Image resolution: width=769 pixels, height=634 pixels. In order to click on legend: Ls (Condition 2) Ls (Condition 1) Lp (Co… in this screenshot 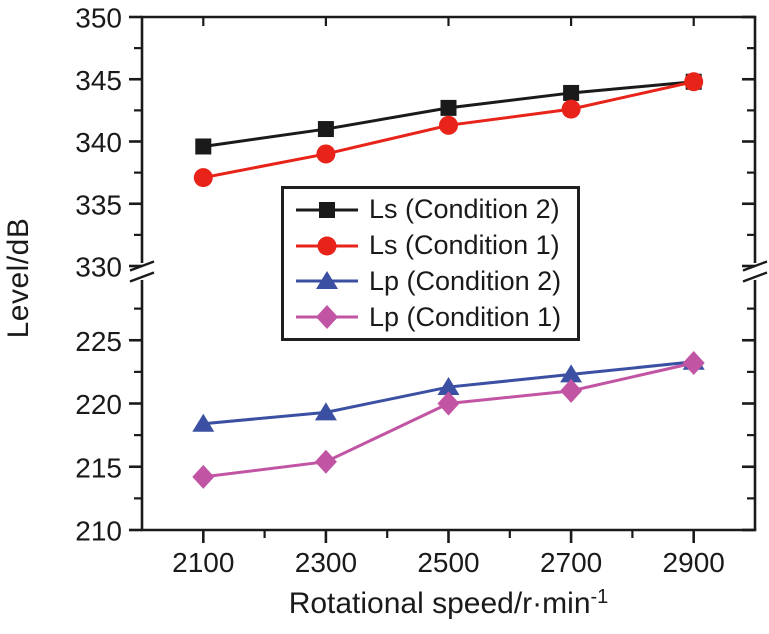, I will do `click(430, 263)`.